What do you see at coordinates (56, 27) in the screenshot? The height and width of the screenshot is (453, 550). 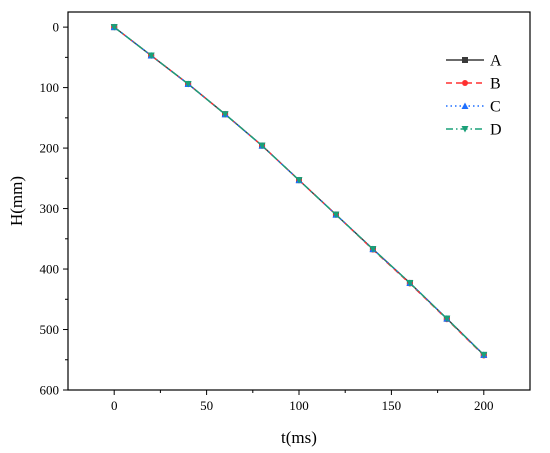 I see `y-tick-label: 0` at bounding box center [56, 27].